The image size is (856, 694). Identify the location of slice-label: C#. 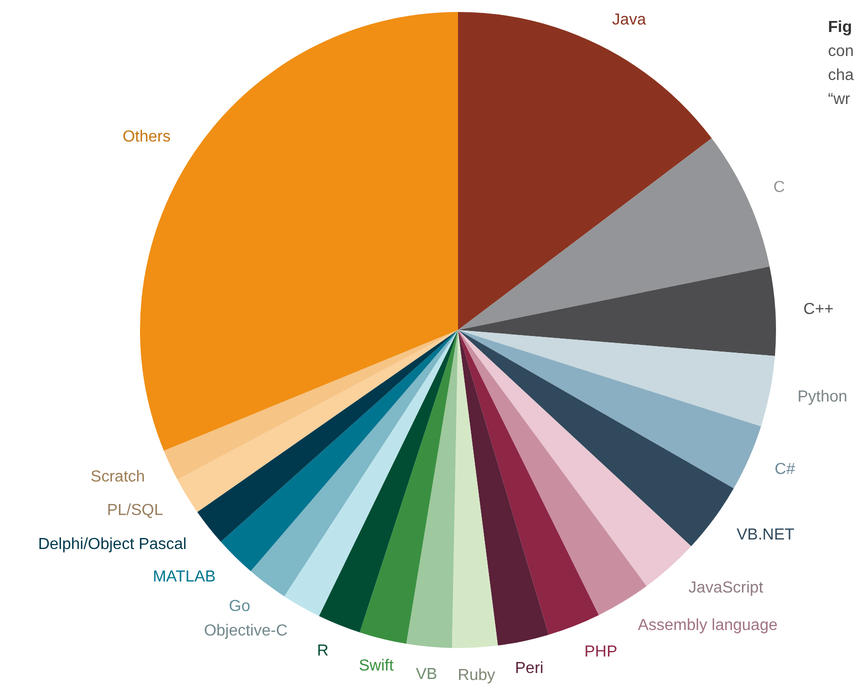
(785, 469).